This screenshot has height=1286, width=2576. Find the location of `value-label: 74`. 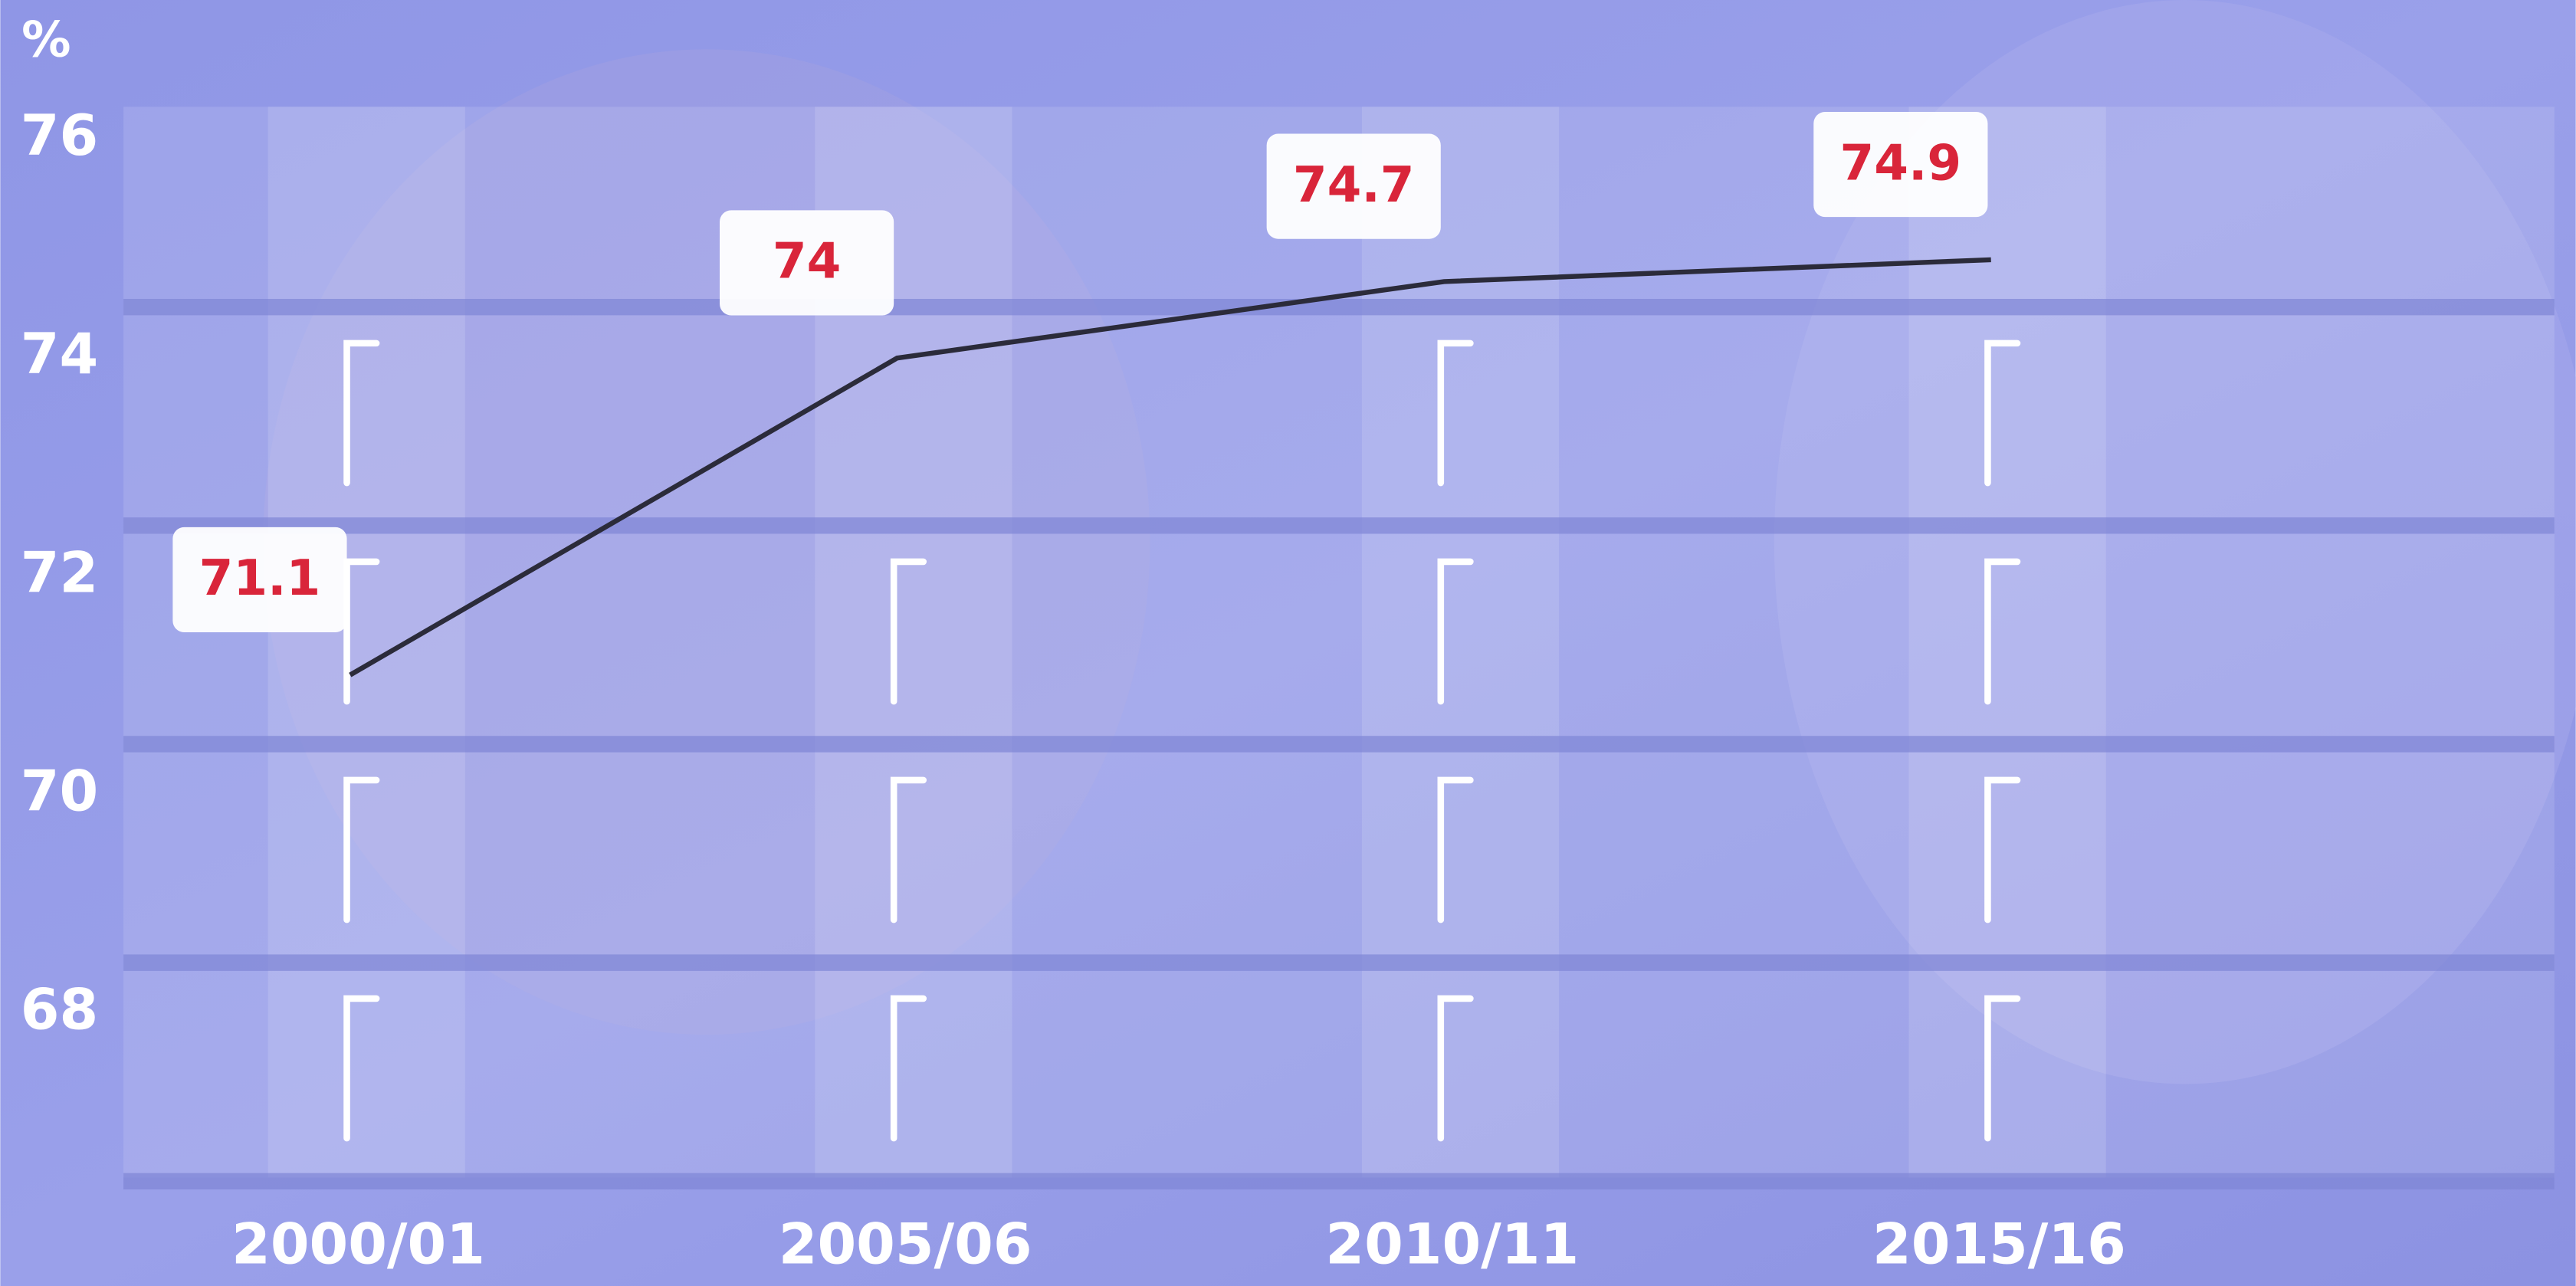

value-label: 74 is located at coordinates (807, 261).